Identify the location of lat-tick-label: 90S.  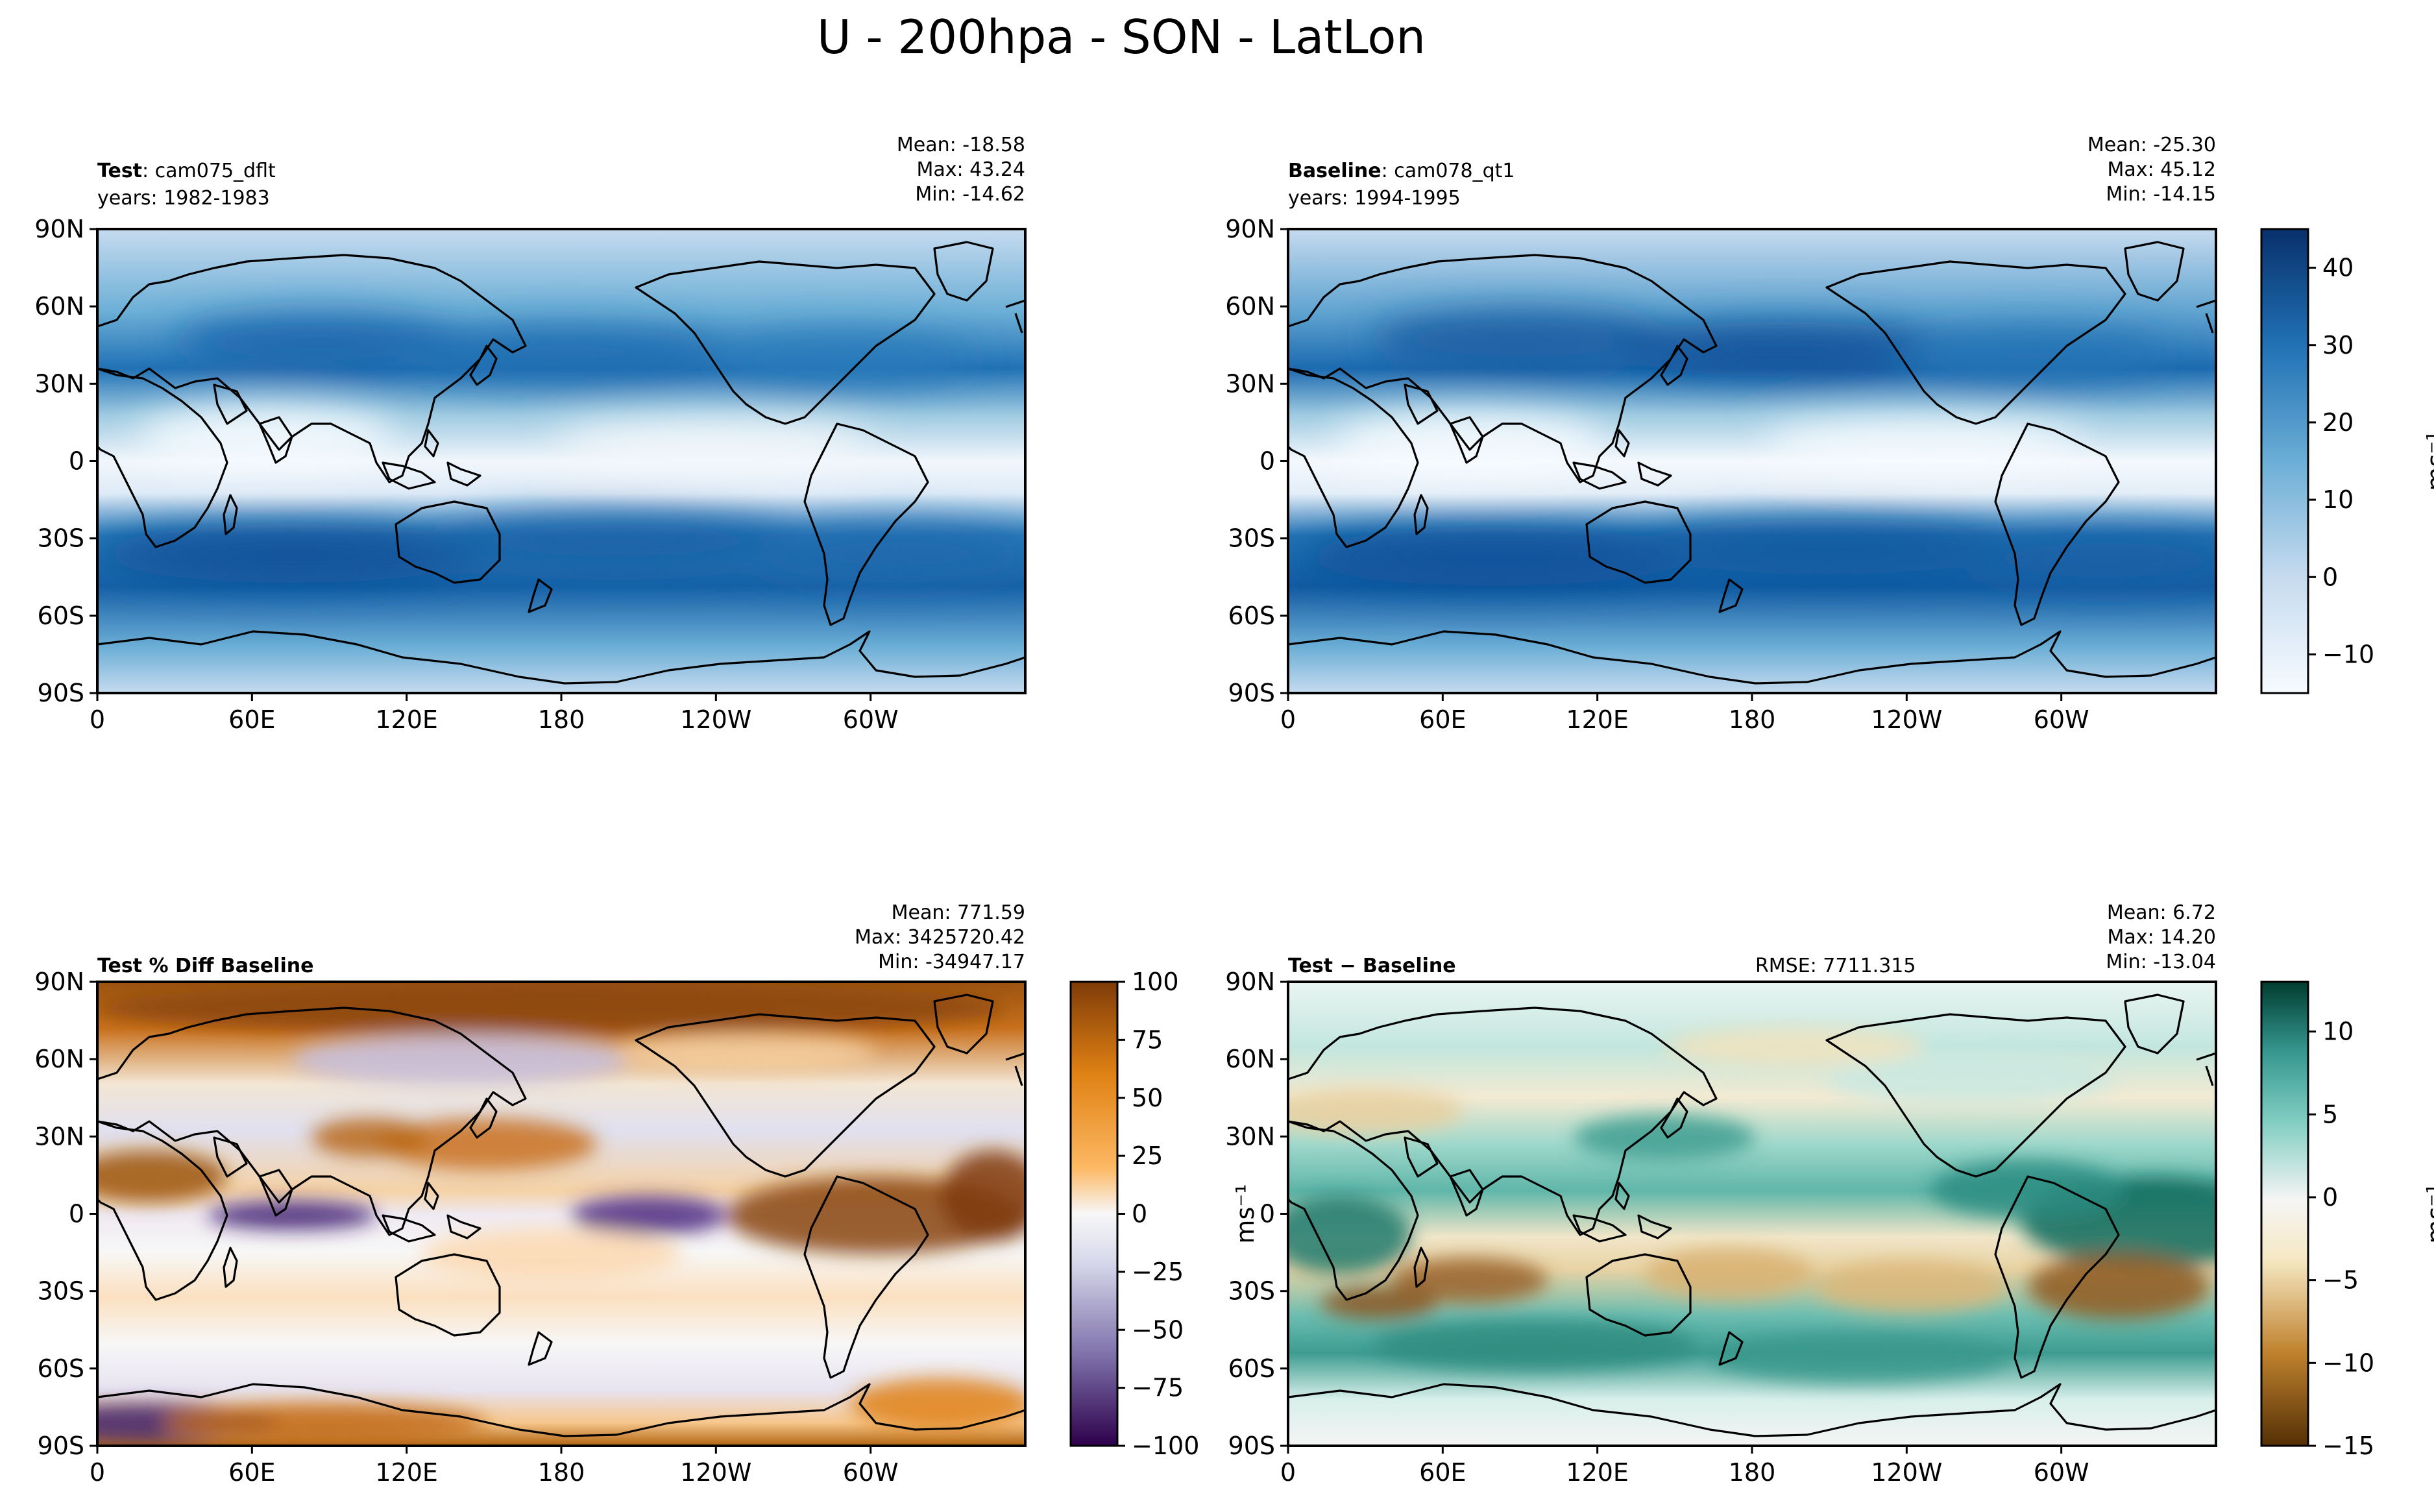
(1251, 693).